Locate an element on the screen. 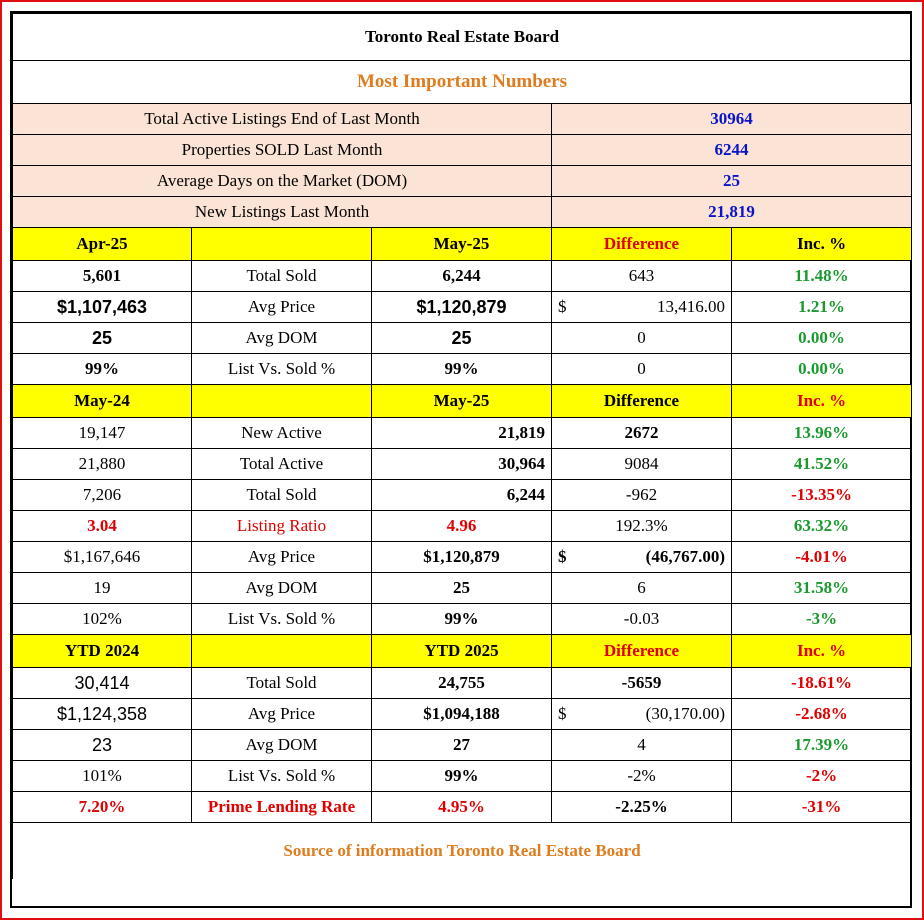 The width and height of the screenshot is (924, 920). inc-value: -2.68% is located at coordinates (821, 714).